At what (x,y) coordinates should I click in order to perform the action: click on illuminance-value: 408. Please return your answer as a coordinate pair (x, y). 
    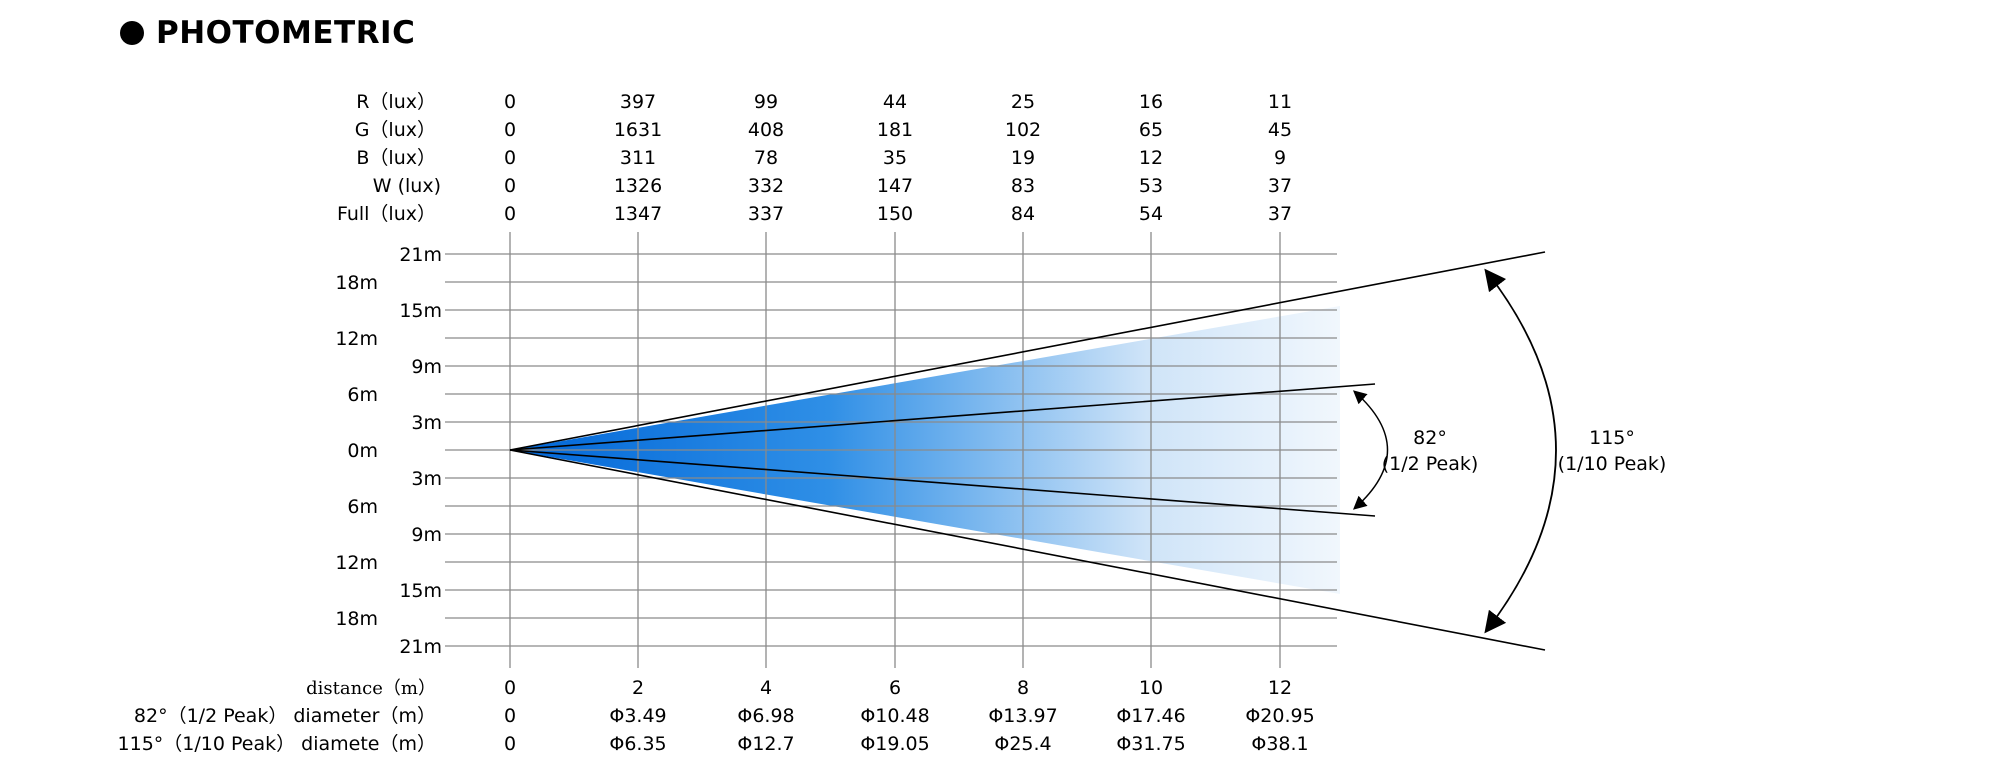
    Looking at the image, I should click on (766, 130).